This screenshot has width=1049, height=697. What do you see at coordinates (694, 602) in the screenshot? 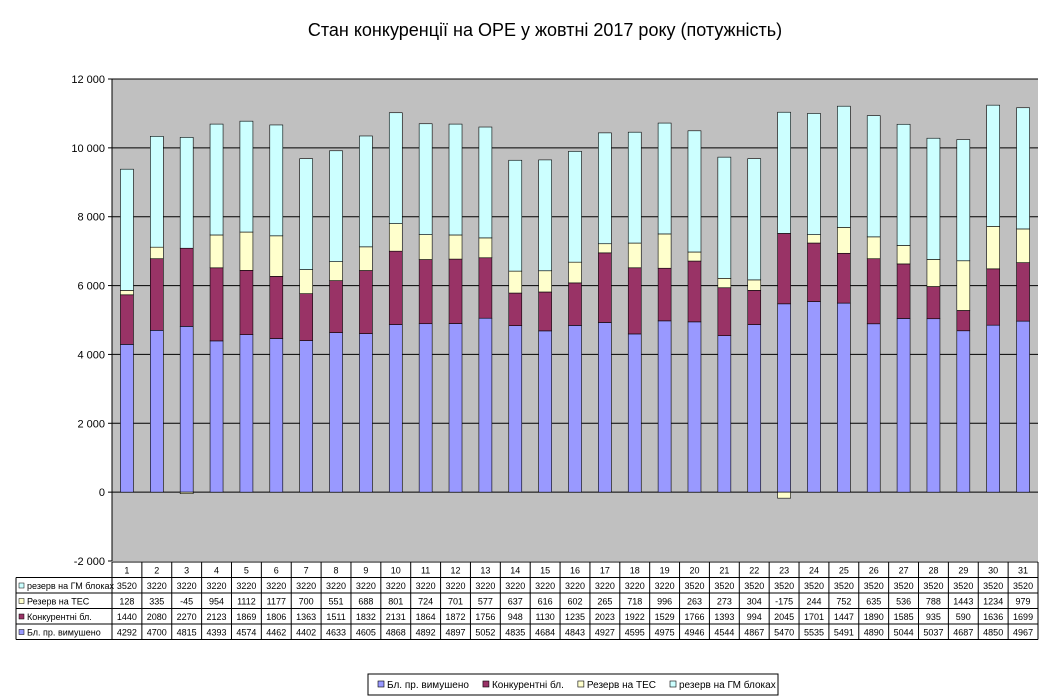
I see `data-label: 263` at bounding box center [694, 602].